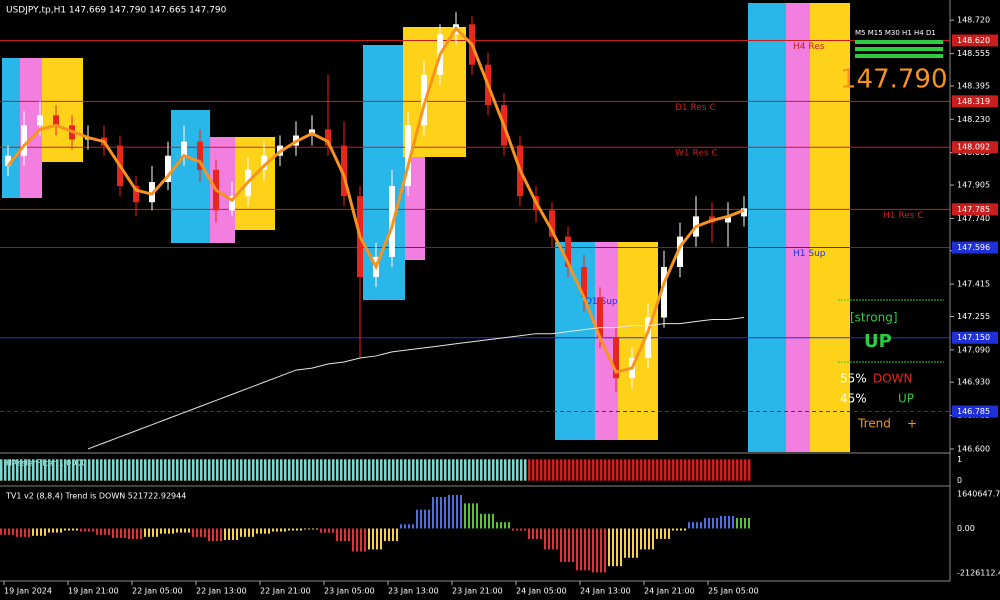 Image resolution: width=1000 pixels, height=600 pixels. I want to click on x-tick-label: 22 Jan 13:00, so click(221, 591).